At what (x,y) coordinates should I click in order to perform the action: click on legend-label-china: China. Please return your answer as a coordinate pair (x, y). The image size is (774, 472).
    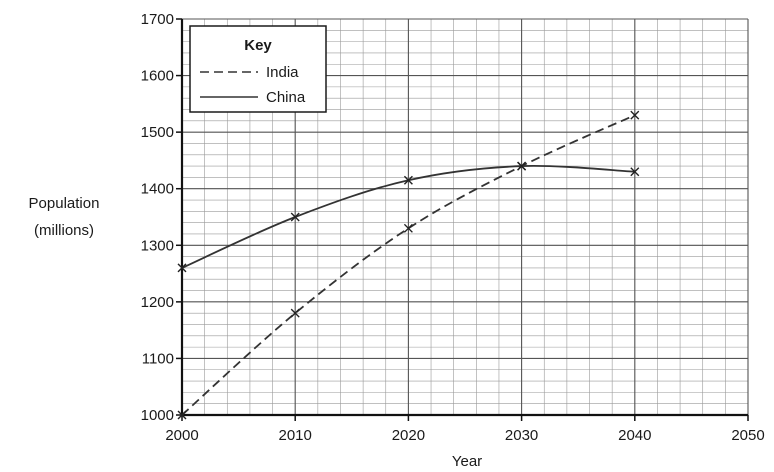
    Looking at the image, I should click on (286, 97).